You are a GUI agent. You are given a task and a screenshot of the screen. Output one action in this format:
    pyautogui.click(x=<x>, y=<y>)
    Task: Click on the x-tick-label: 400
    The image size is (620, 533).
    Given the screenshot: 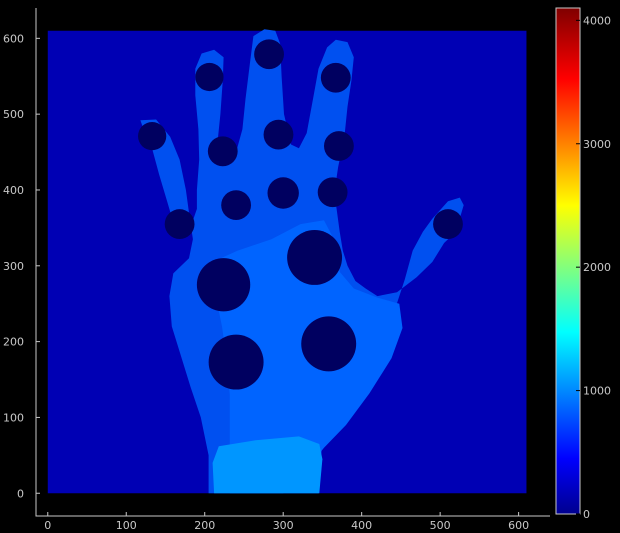 What is the action you would take?
    pyautogui.click(x=361, y=525)
    